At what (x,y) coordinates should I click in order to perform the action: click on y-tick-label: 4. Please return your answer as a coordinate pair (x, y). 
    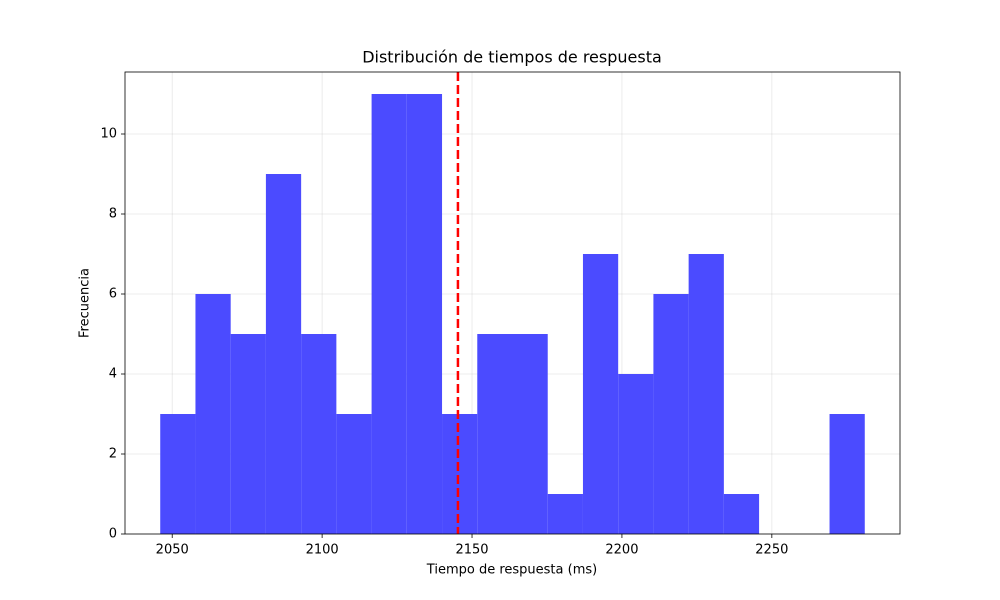
    Looking at the image, I should click on (113, 374).